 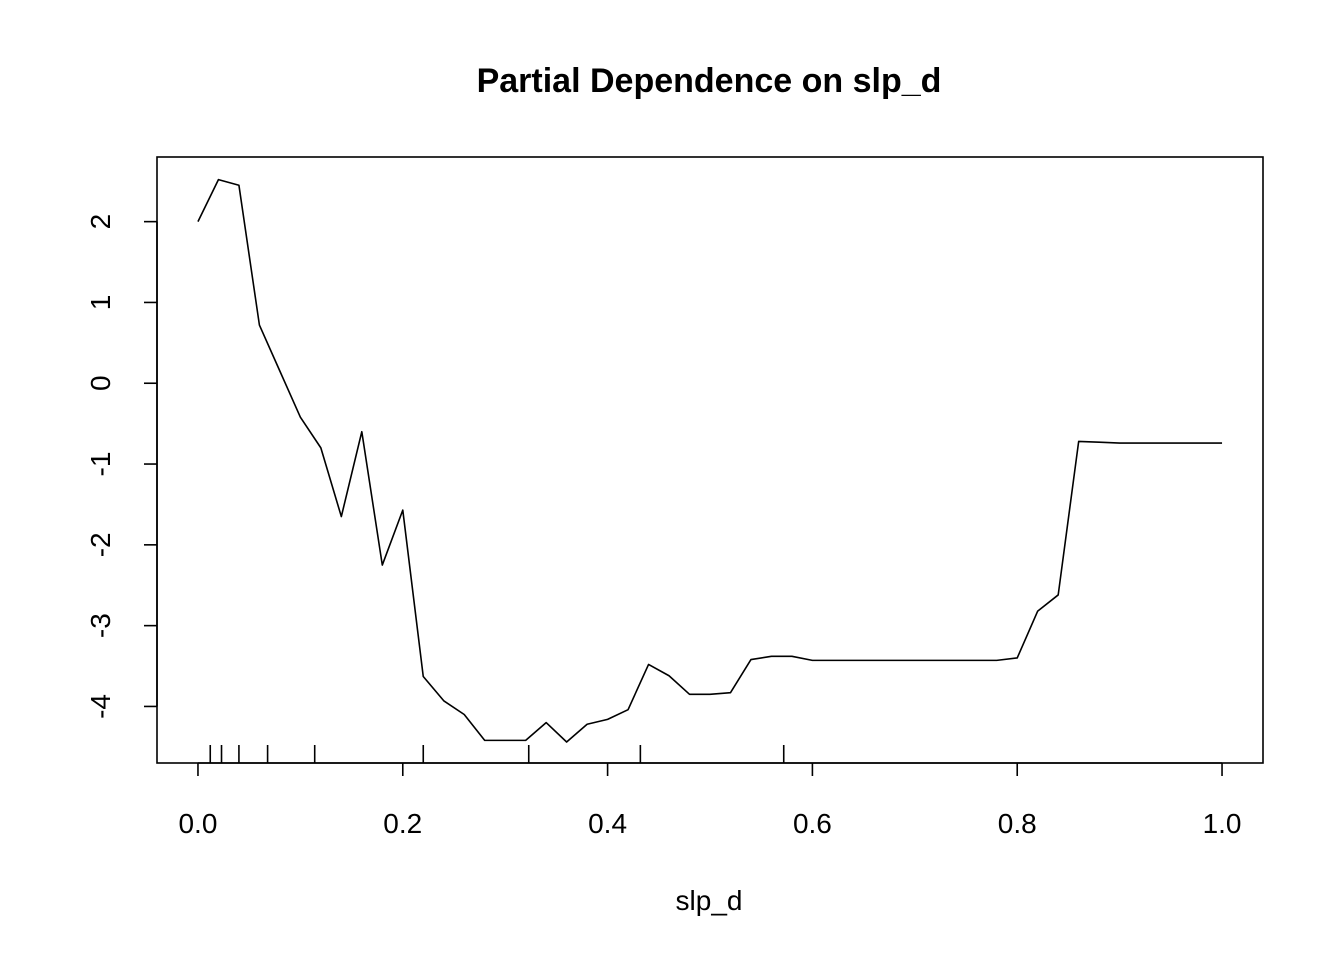 I want to click on x-tick-label: 0.8, so click(x=1017, y=823).